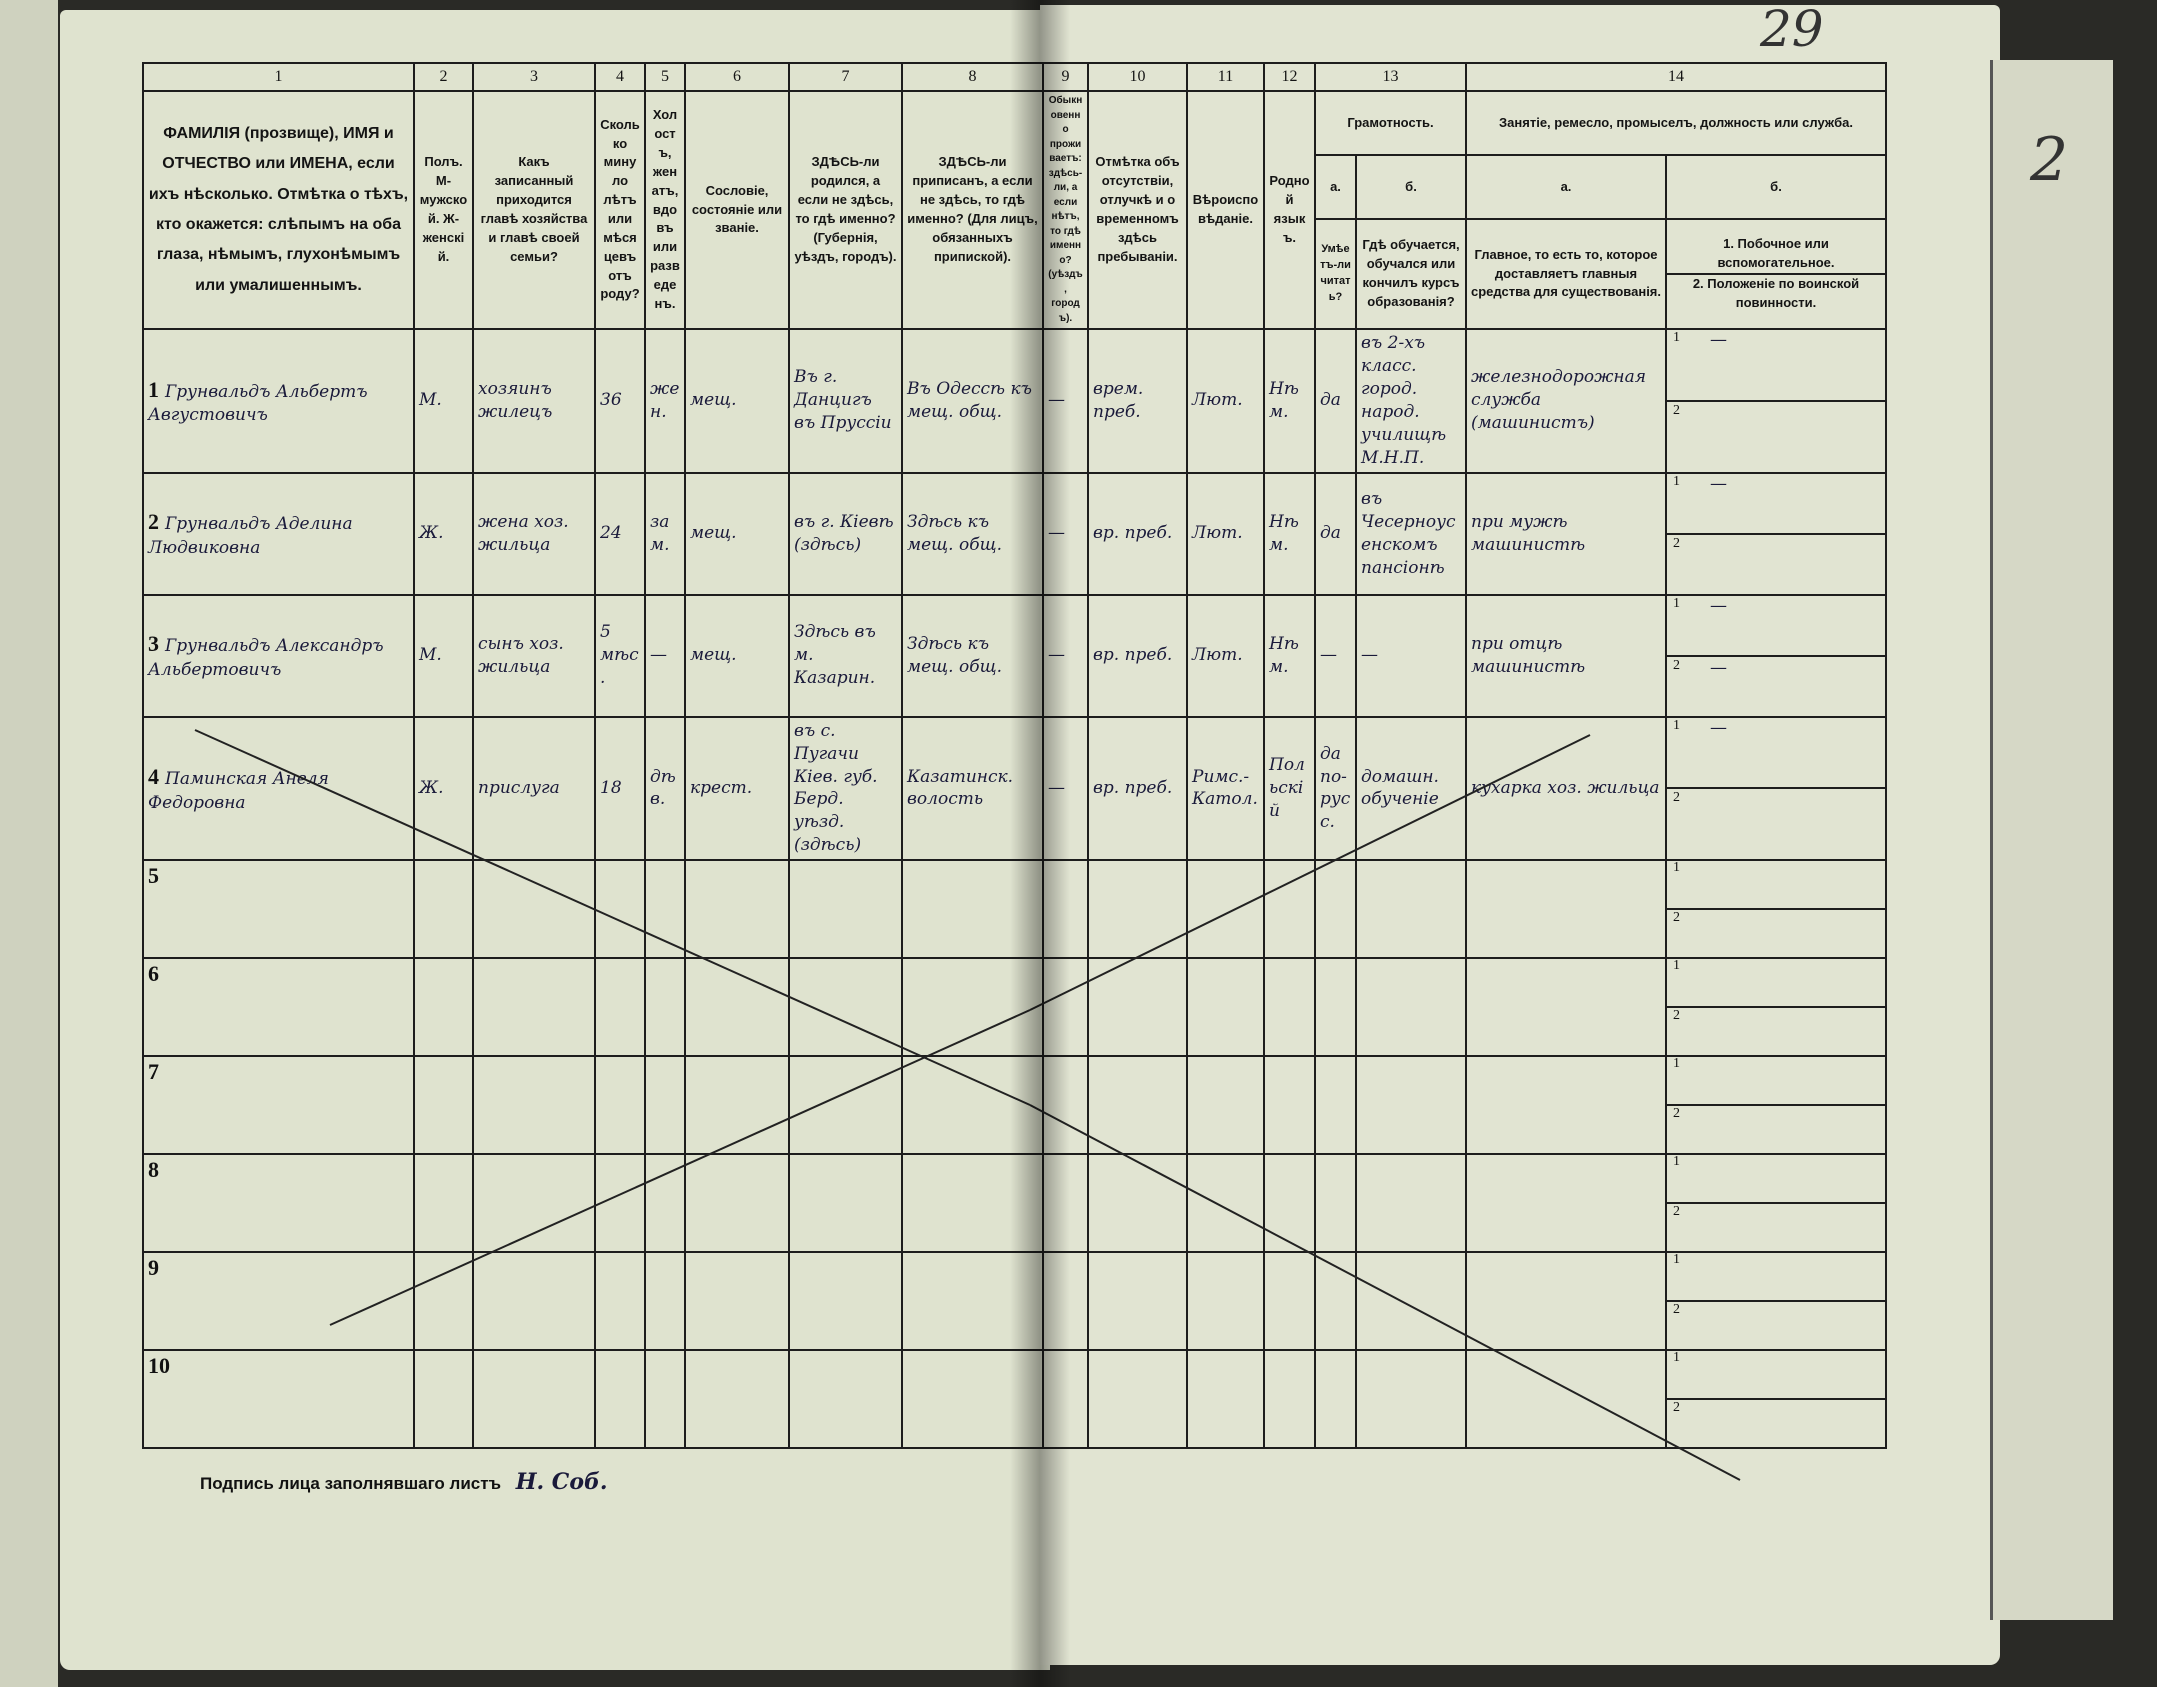 The image size is (2157, 1687). What do you see at coordinates (1566, 533) in the screenshot?
I see `occupation-cell: при мужѣ машинистѣ` at bounding box center [1566, 533].